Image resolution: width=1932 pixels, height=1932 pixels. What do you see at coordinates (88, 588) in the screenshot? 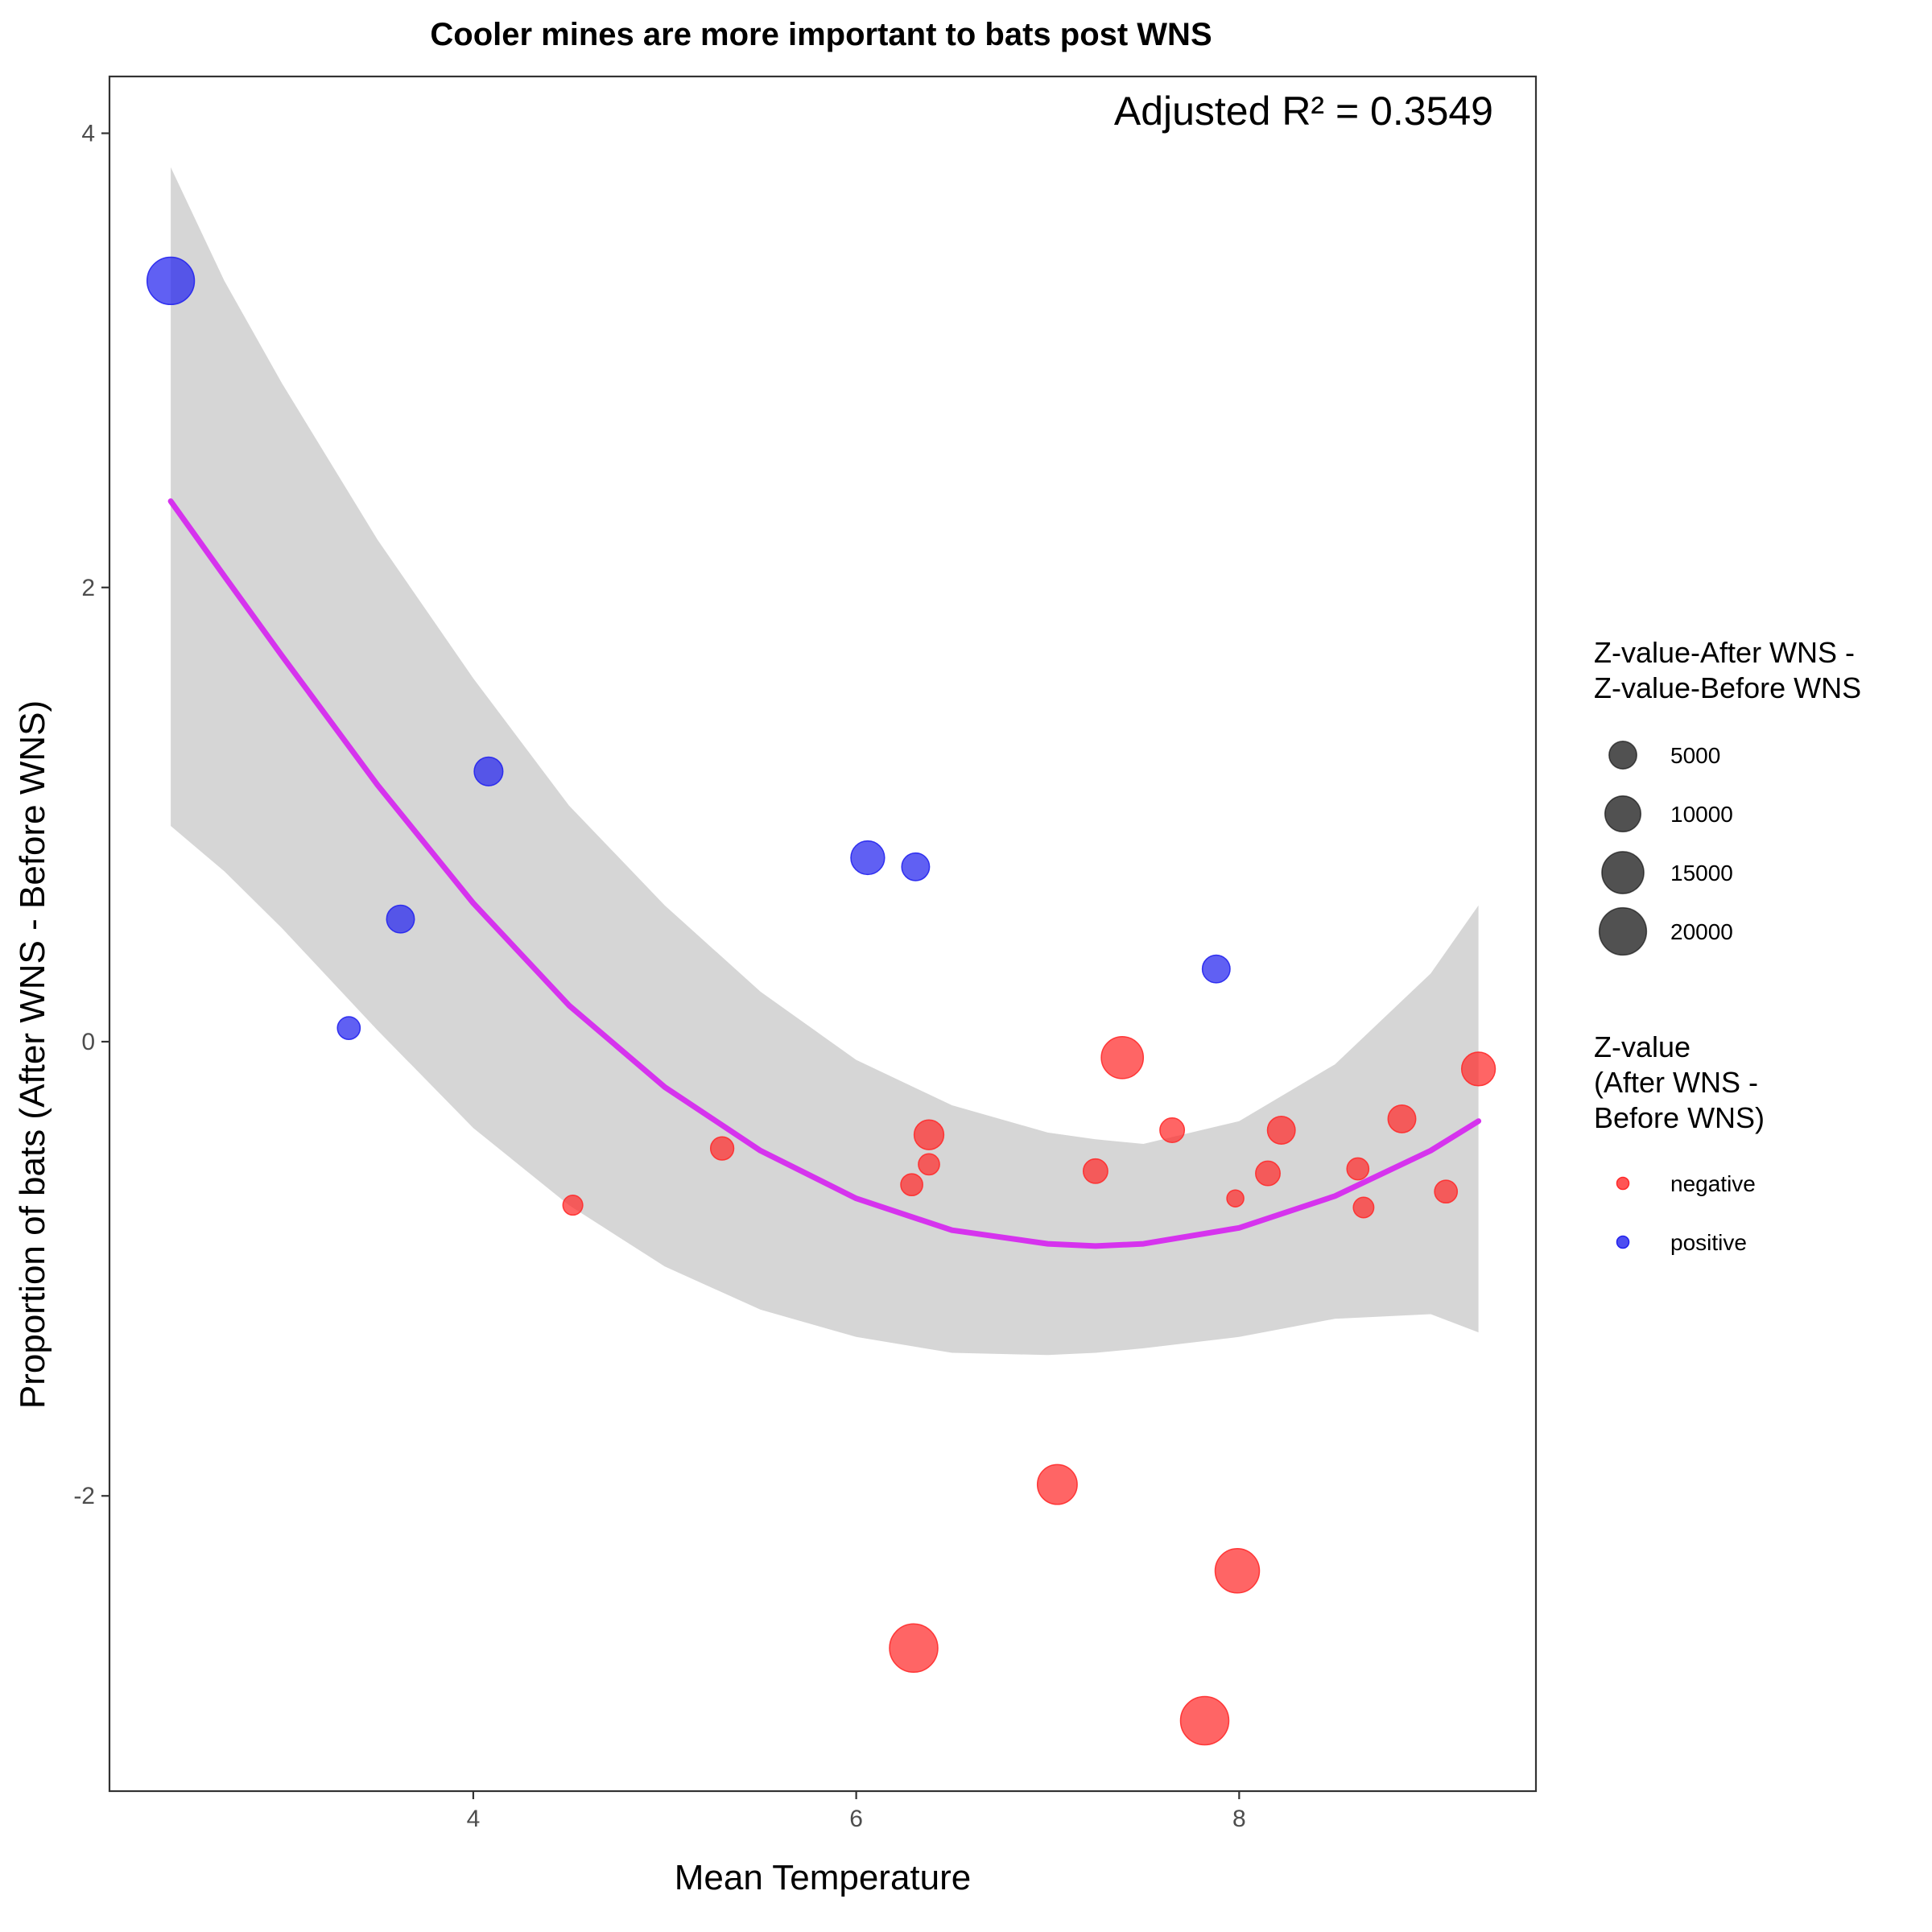
I see `y-tick-label: 2` at bounding box center [88, 588].